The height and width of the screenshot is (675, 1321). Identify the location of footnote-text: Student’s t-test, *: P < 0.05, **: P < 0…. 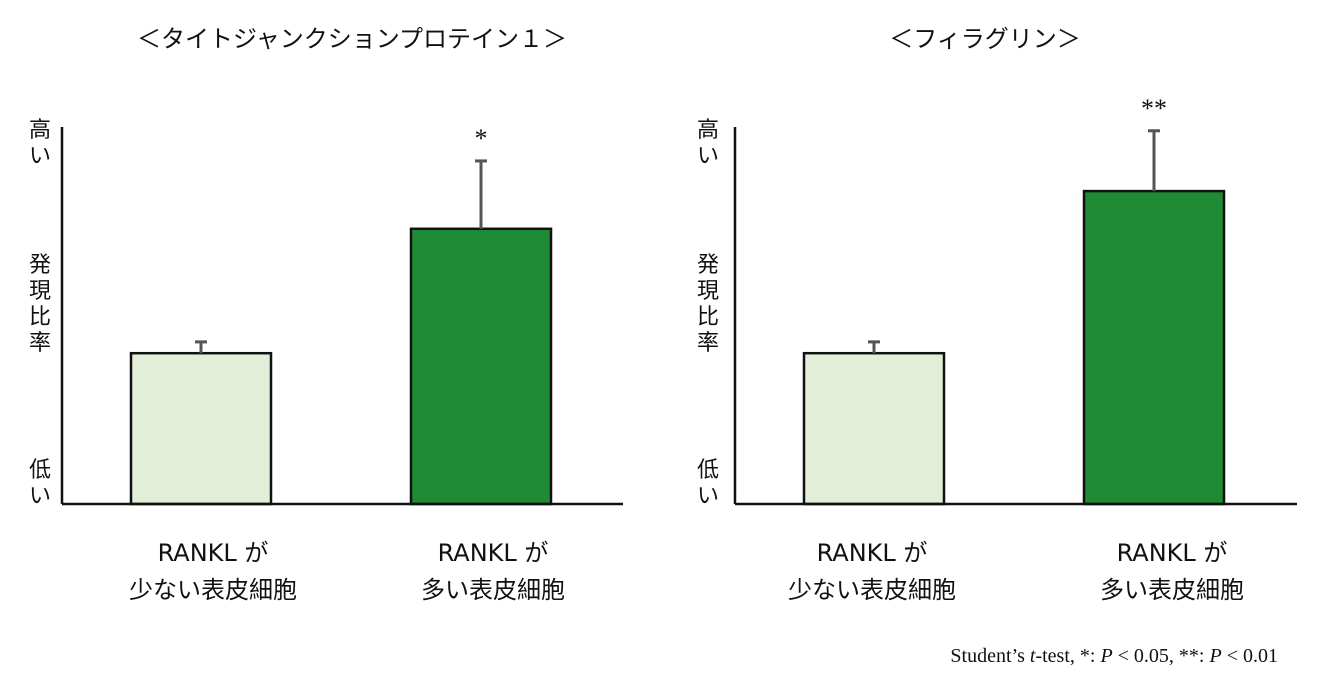
(1114, 656).